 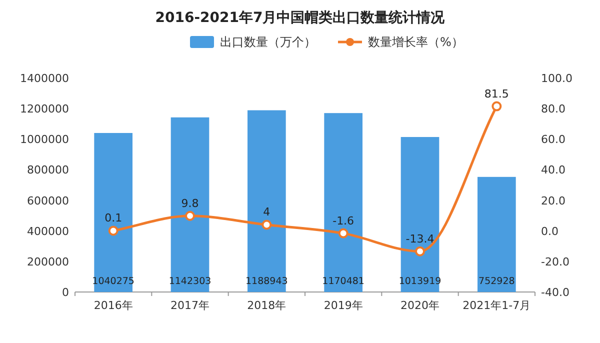 What do you see at coordinates (555, 292) in the screenshot?
I see `y2-tick-label: -40.0` at bounding box center [555, 292].